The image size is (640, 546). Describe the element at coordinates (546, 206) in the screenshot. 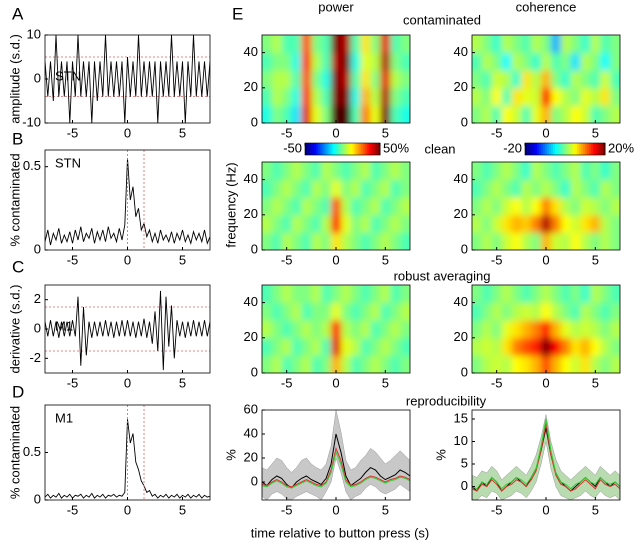

I see `heatmap-cells` at that location.